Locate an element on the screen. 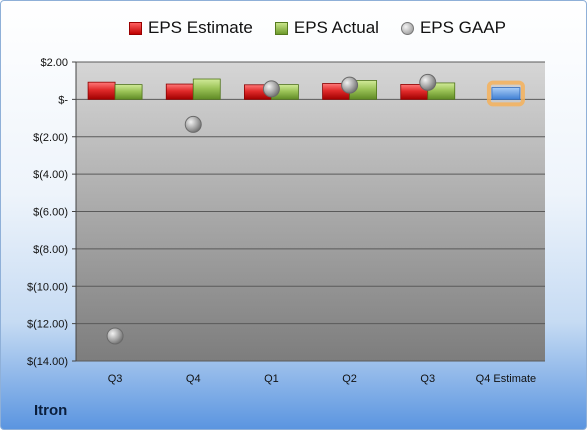 This screenshot has width=587, height=430. legend: EPS Estimate EPS Actual EPS GAAP is located at coordinates (317, 28).